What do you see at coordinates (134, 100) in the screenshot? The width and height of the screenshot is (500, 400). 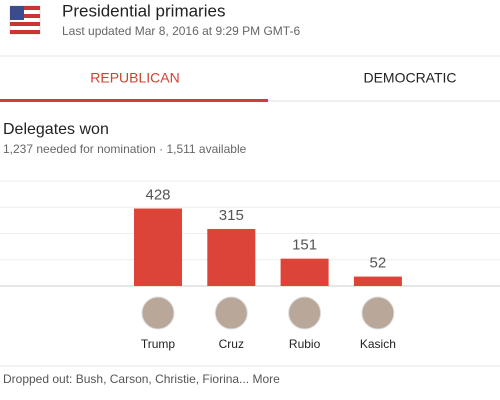 I see `tab-indicator` at bounding box center [134, 100].